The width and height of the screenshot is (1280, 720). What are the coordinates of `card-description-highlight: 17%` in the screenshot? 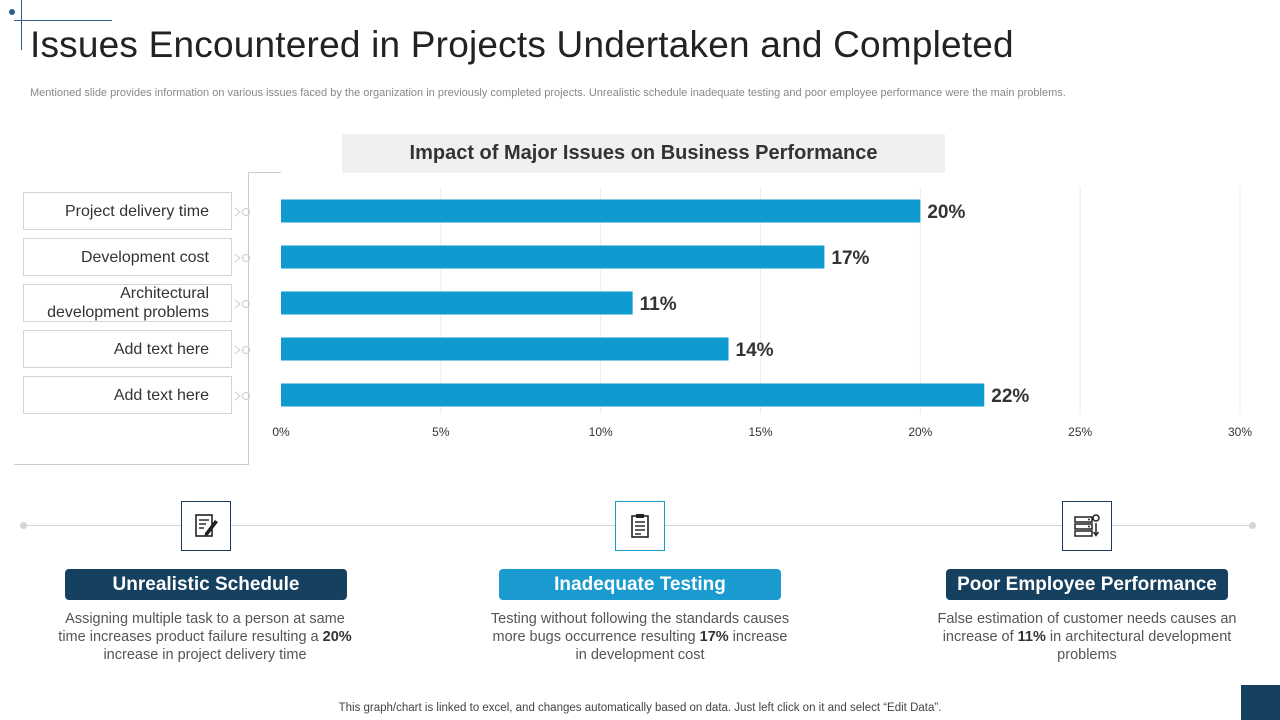 It's located at (714, 637).